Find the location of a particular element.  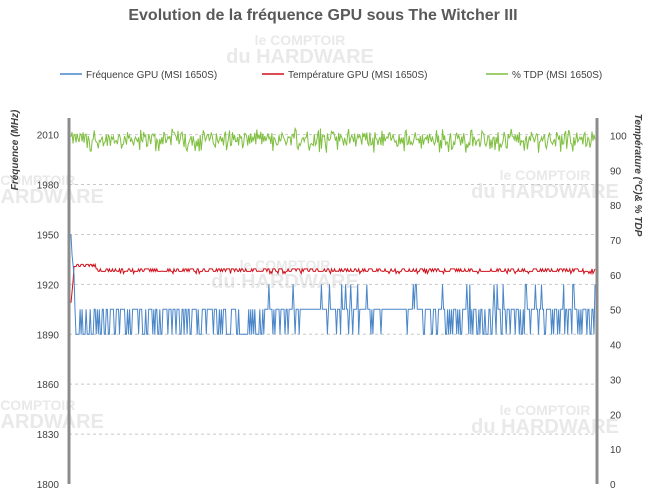

right-tick-label: 40 is located at coordinates (616, 346).